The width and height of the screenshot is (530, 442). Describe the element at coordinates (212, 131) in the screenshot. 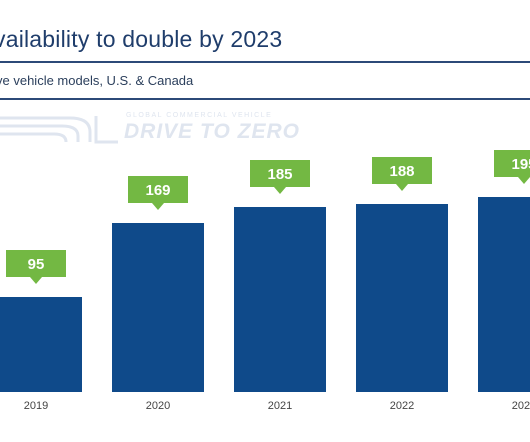

I see `watermark-brand-text: DRIVE TO ZERO` at that location.